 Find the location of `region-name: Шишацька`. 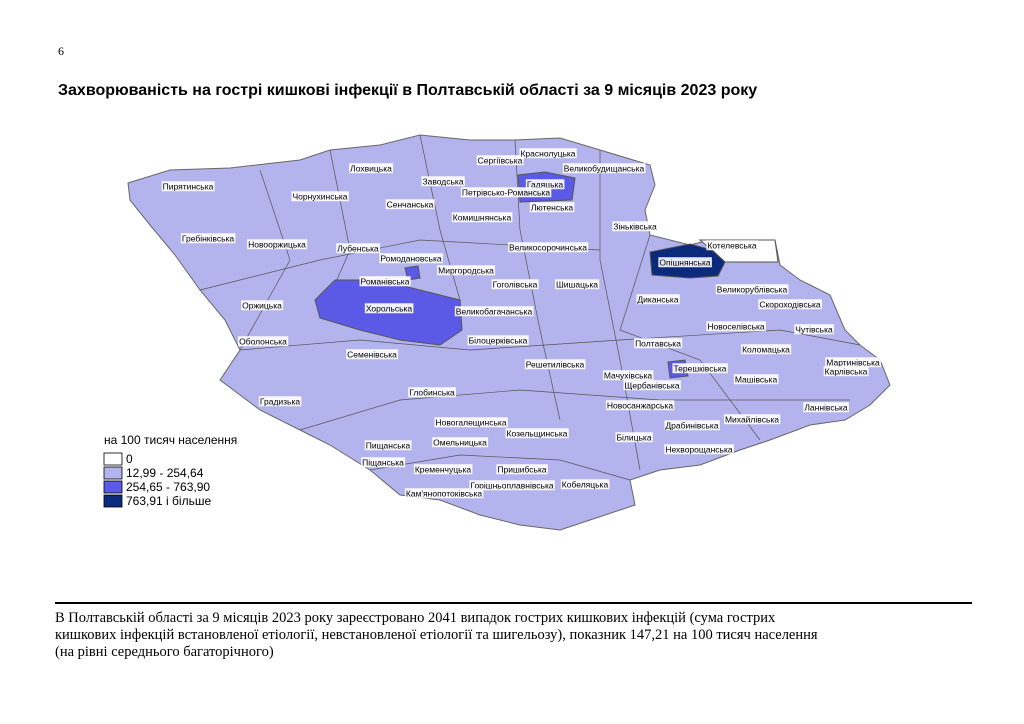

region-name: Шишацька is located at coordinates (577, 284).